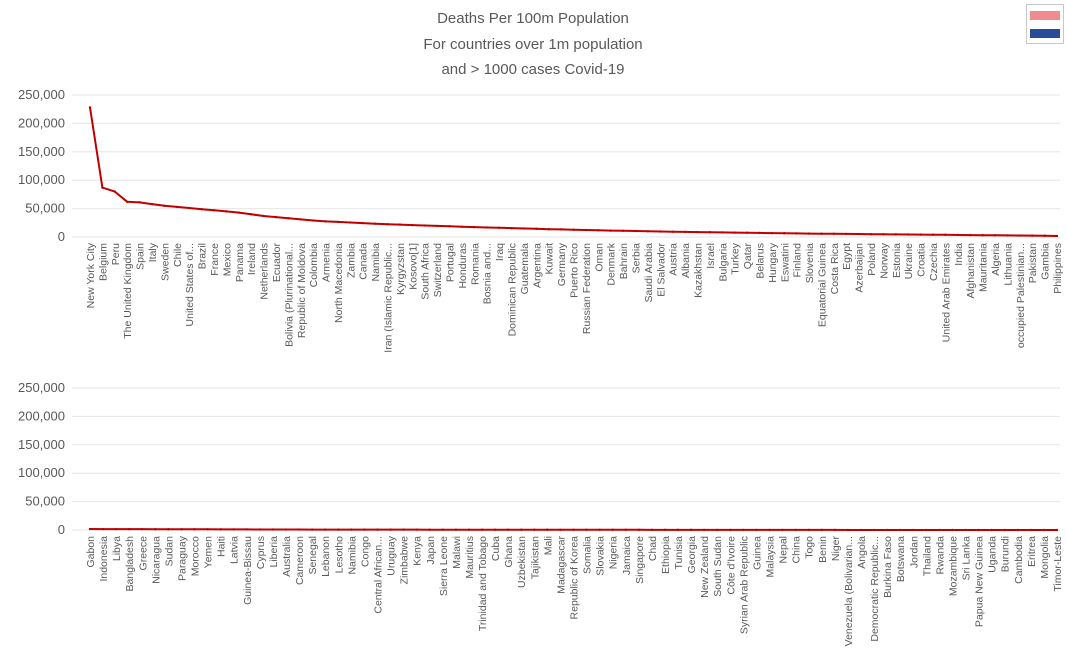 The image size is (1066, 660). I want to click on x-tick-label: Serbia, so click(636, 258).